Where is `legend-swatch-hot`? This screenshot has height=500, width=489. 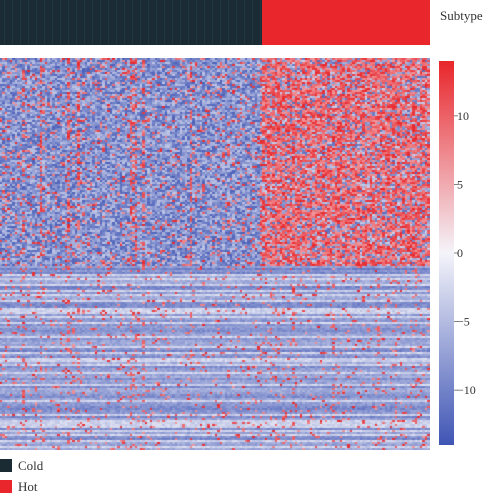 legend-swatch-hot is located at coordinates (6, 486).